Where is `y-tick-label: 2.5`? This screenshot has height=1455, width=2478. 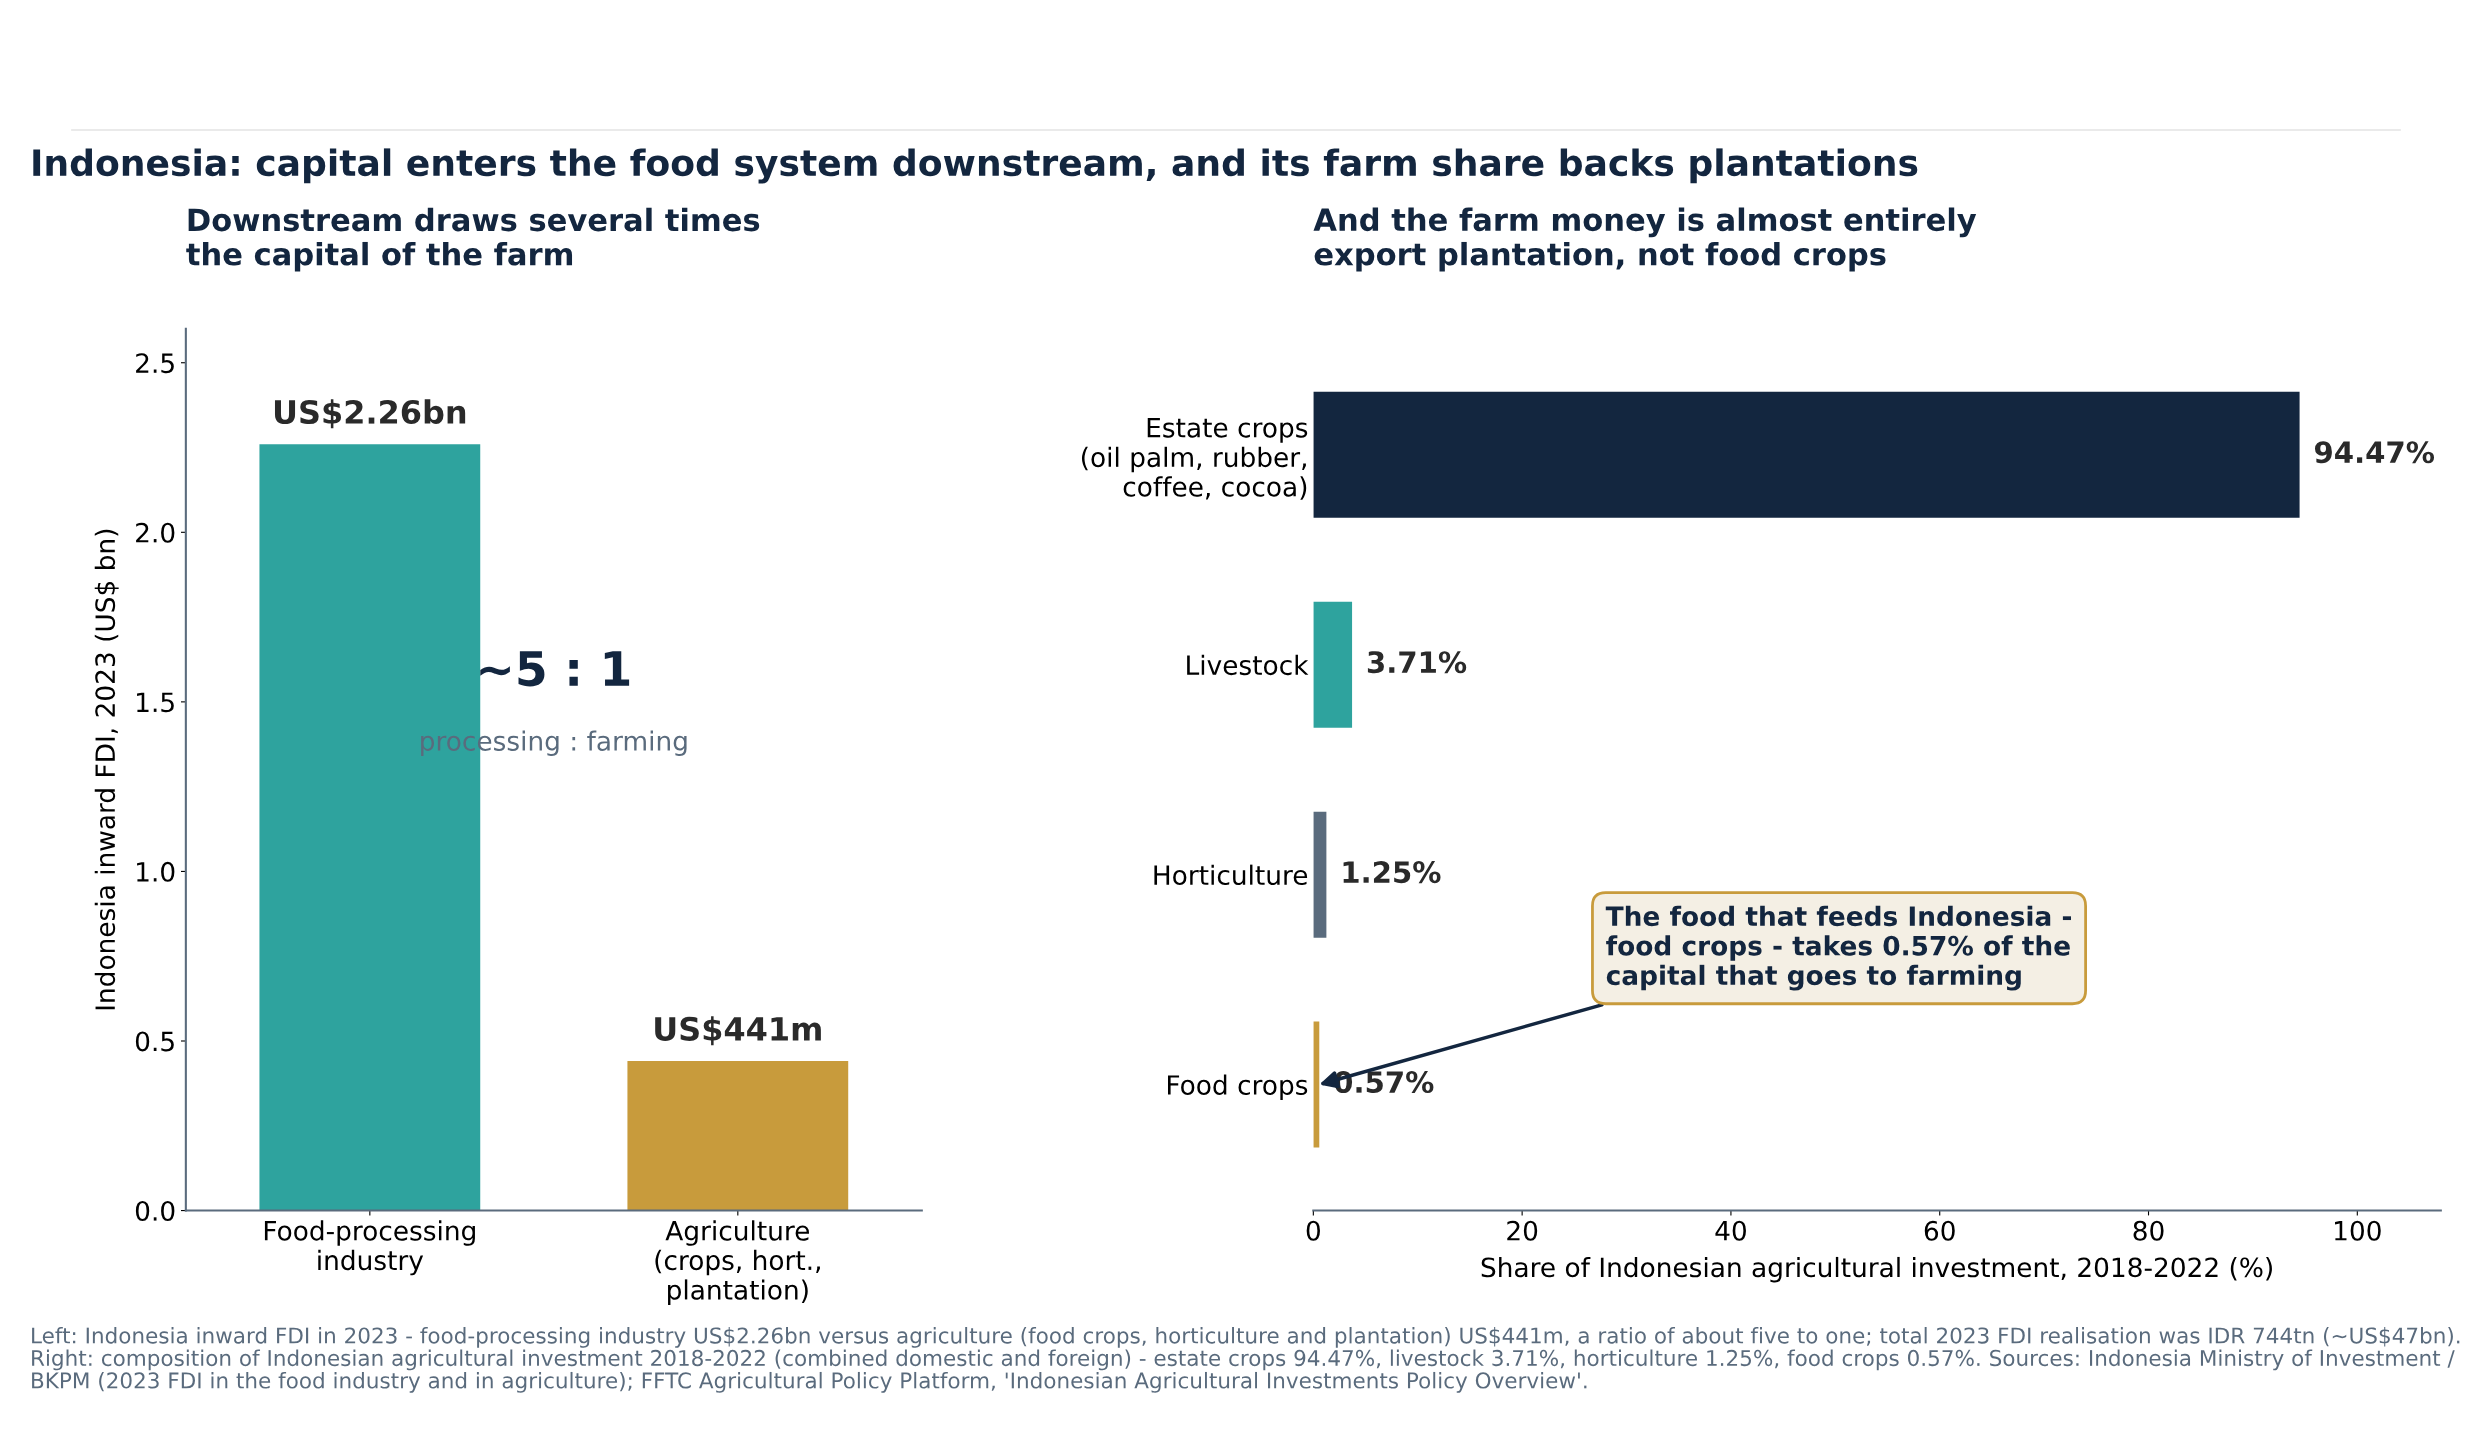
y-tick-label: 2.5 is located at coordinates (155, 363).